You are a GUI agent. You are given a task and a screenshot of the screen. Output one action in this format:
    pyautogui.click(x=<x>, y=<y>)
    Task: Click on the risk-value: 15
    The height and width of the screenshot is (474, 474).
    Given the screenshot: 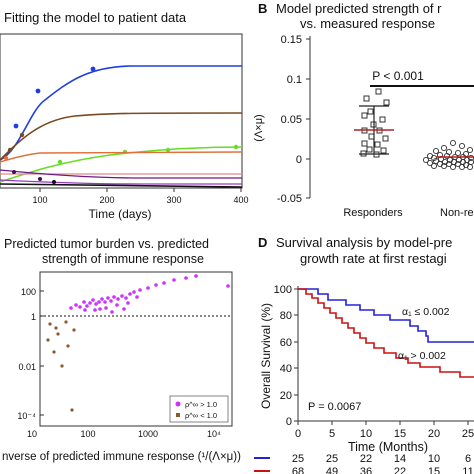 What is the action you would take?
    pyautogui.click(x=434, y=470)
    